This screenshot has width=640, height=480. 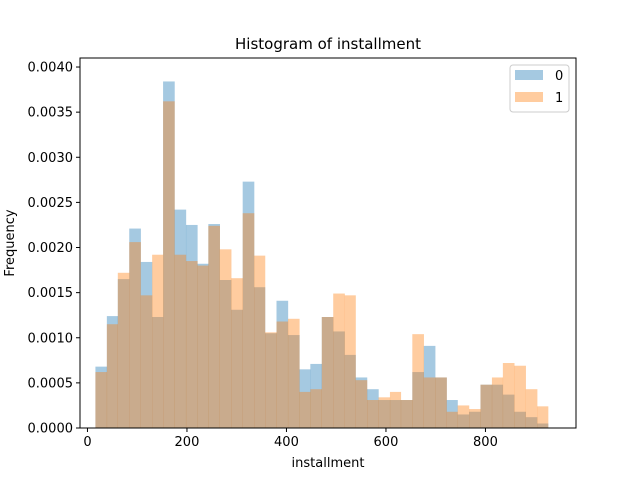 What do you see at coordinates (485, 442) in the screenshot?
I see `x-tick-label-4: 800` at bounding box center [485, 442].